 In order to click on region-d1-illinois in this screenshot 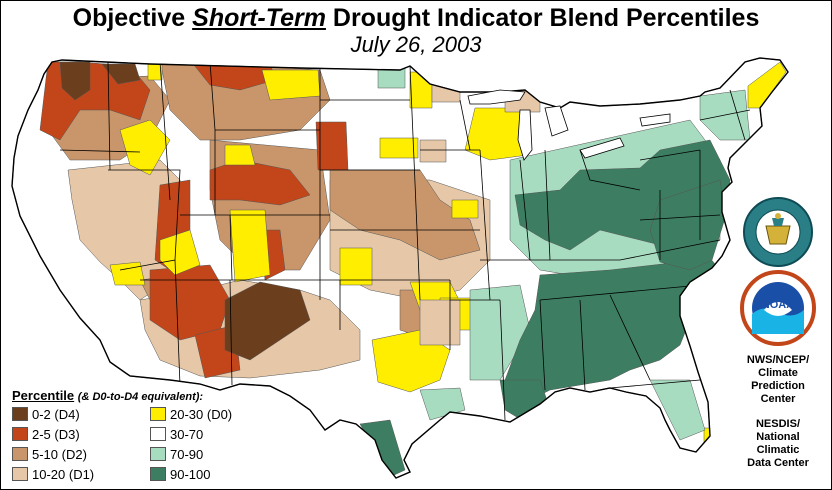, I will do `click(433, 151)`.